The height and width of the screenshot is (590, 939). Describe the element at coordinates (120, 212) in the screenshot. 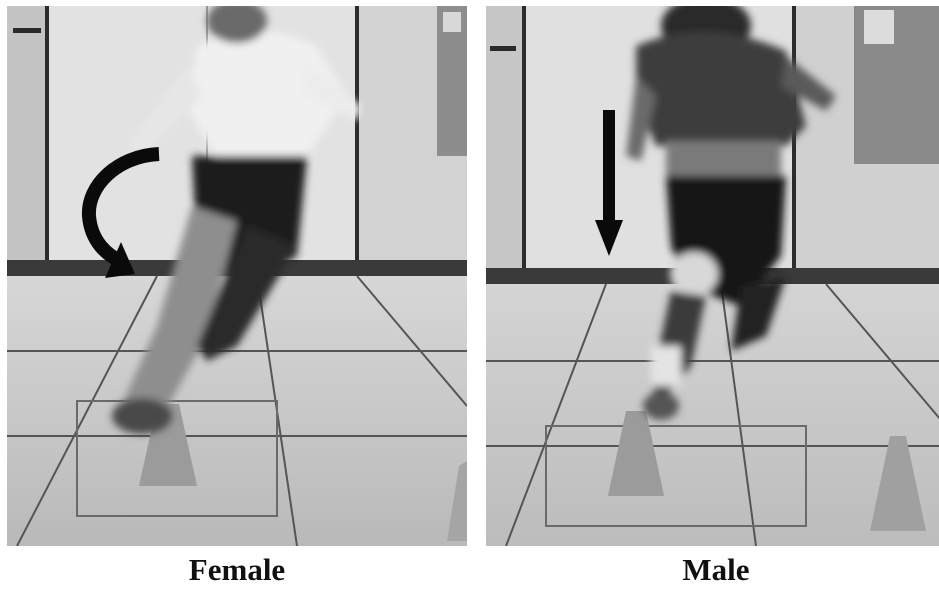

I see `curved-arrow-icon` at that location.